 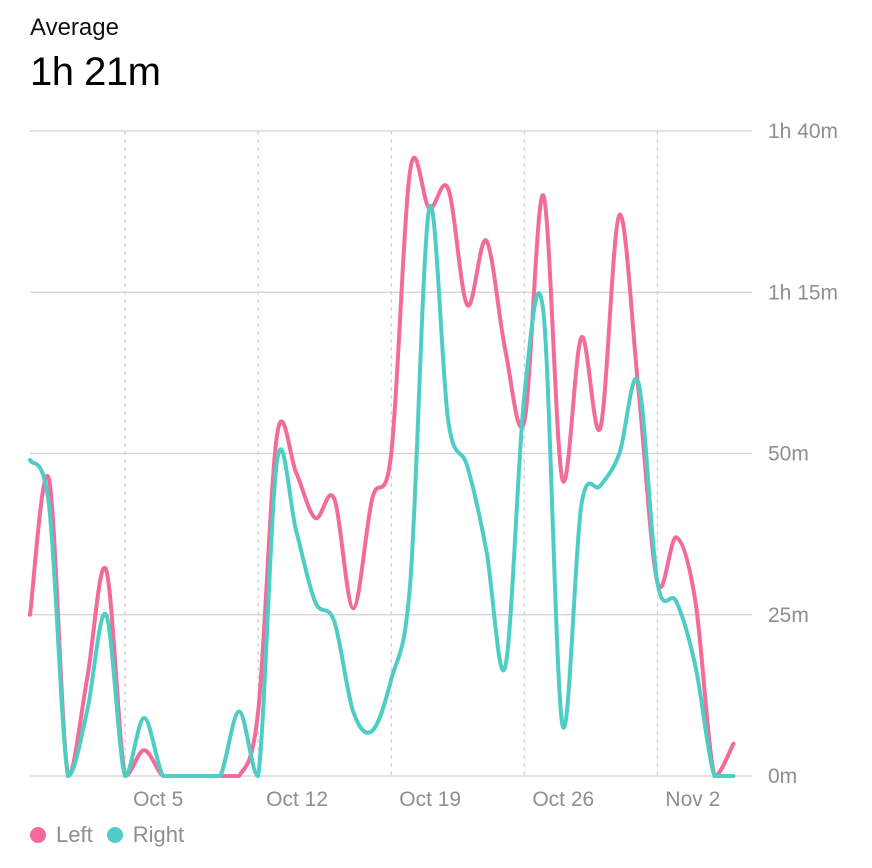 I want to click on y-tick-label: 25m, so click(x=788, y=615).